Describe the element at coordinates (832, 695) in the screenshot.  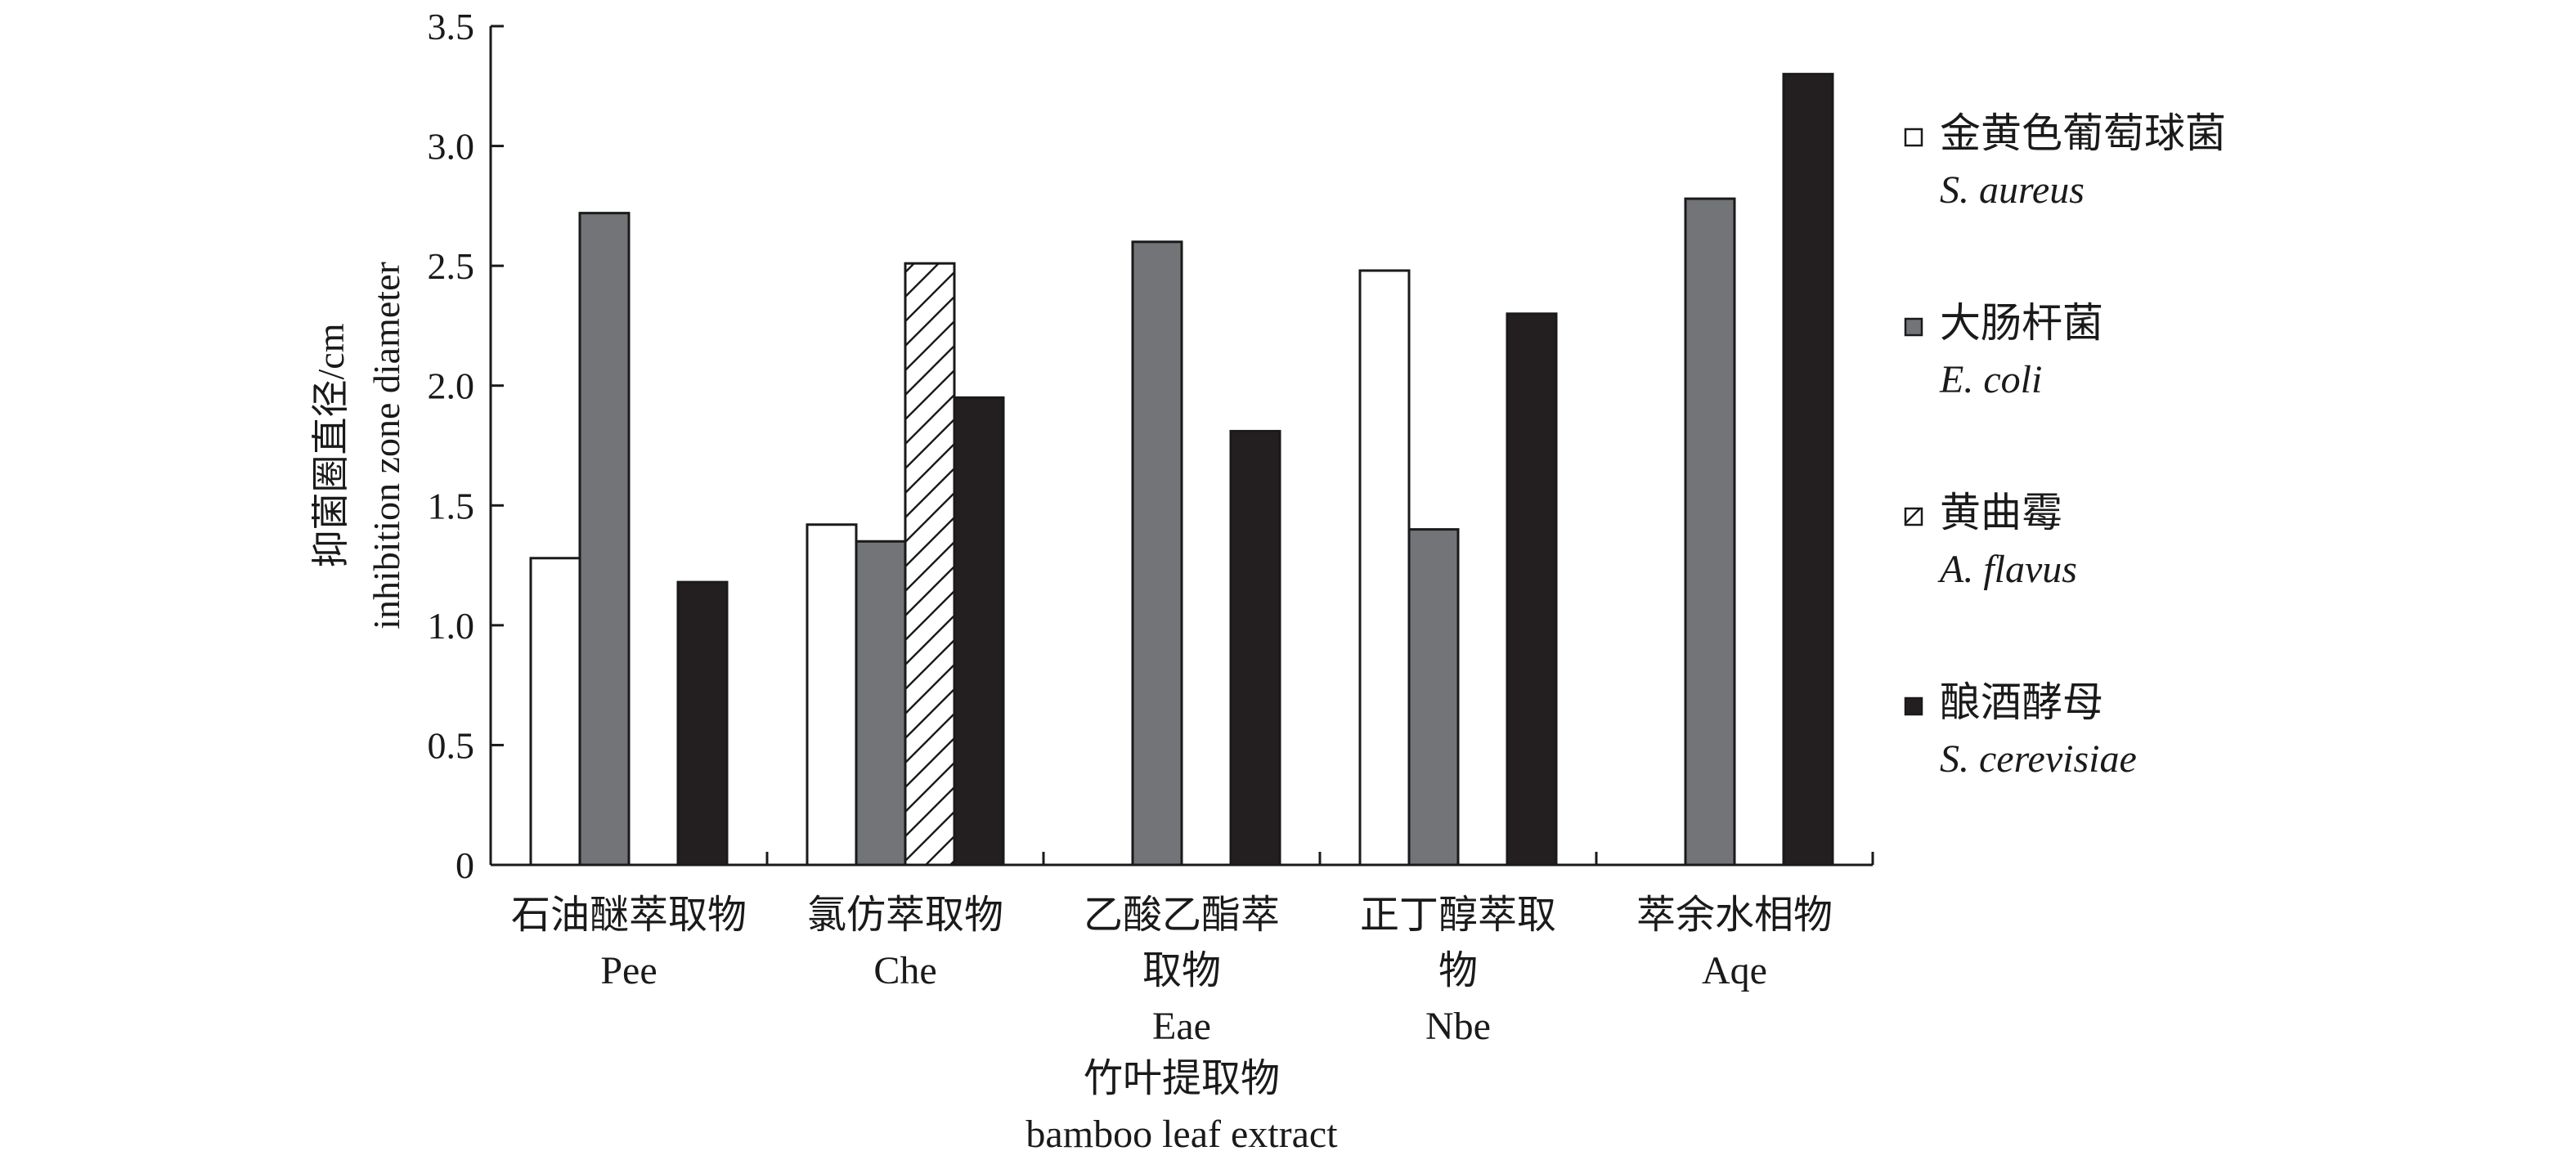
I see `bar-s-aureus-che` at that location.